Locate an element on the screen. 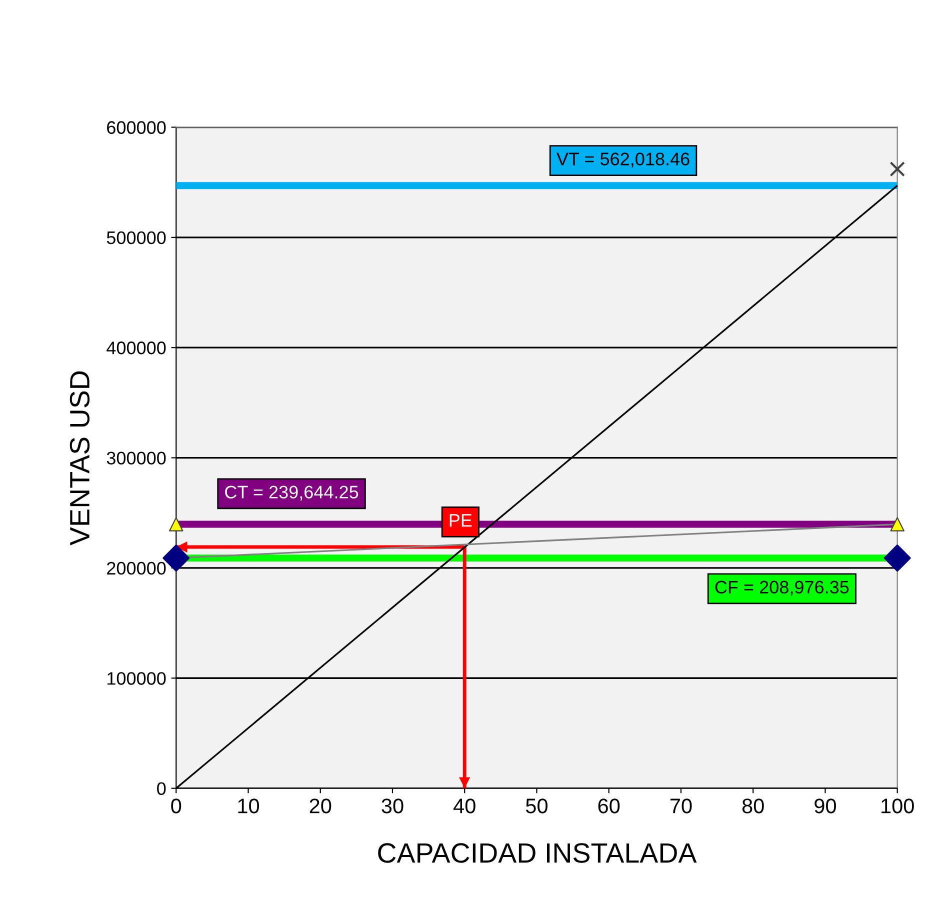  x-tick-label: 40 is located at coordinates (465, 806).